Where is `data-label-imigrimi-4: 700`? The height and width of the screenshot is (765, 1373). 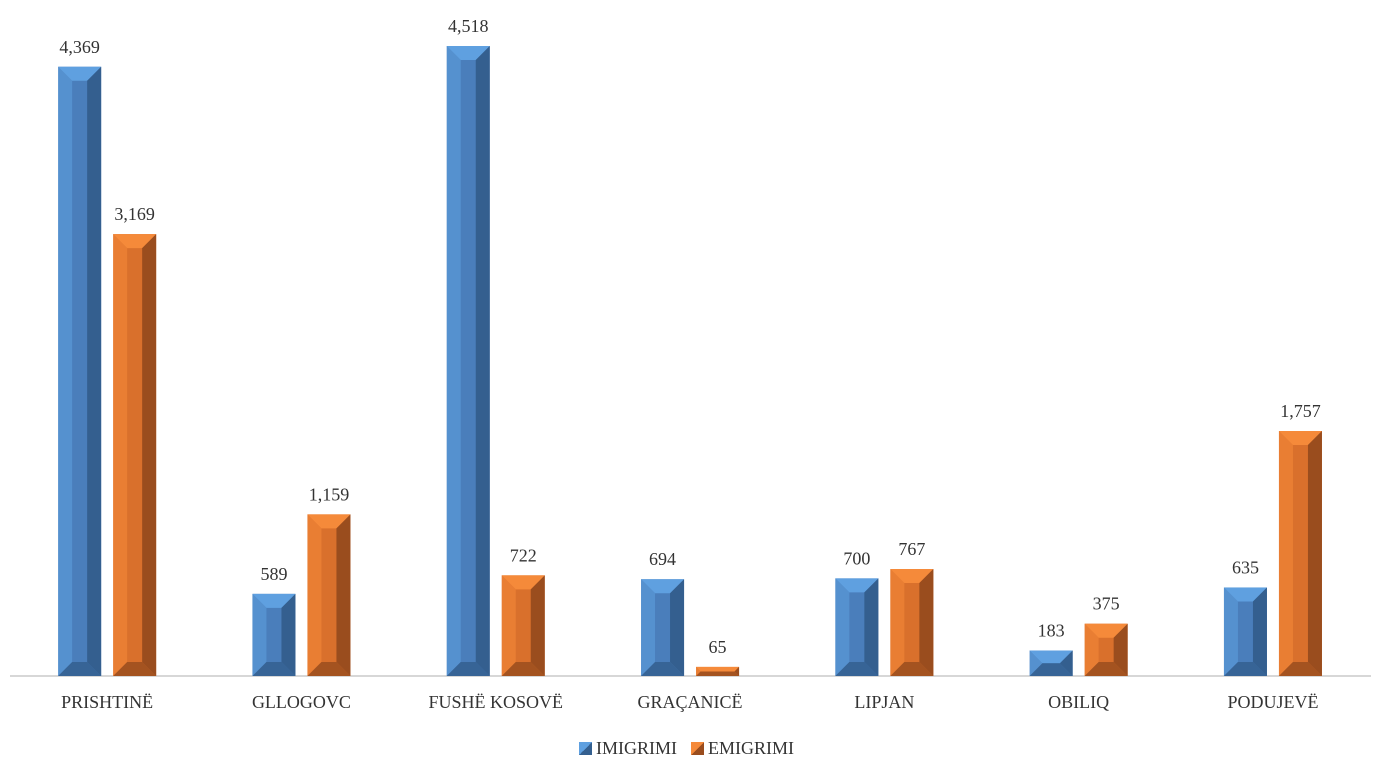
data-label-imigrimi-4: 700 is located at coordinates (856, 558).